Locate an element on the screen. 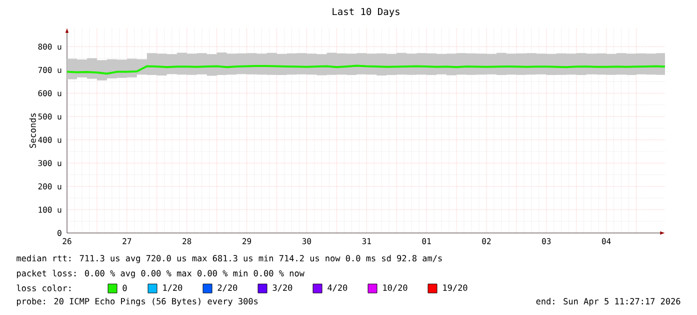 The width and height of the screenshot is (697, 315). legend-label: 1/20 is located at coordinates (172, 288).